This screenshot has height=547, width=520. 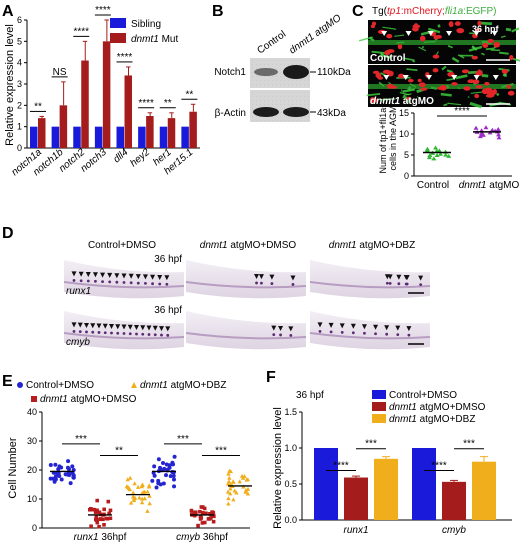 I want to click on panel-letter-b: B, so click(x=218, y=11).